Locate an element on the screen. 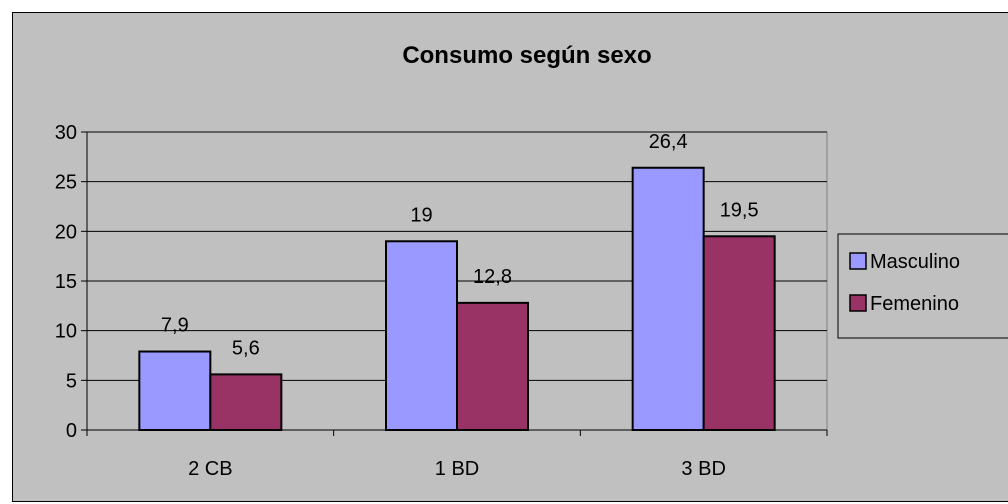 The image size is (1008, 504). y-tick-label: 25 is located at coordinates (66, 183).